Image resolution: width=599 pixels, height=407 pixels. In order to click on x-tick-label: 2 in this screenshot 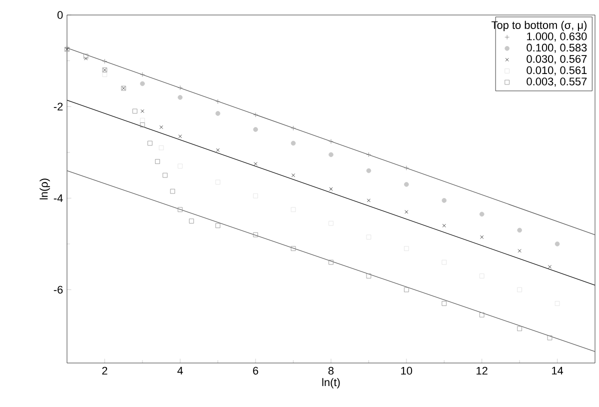, I will do `click(105, 370)`.